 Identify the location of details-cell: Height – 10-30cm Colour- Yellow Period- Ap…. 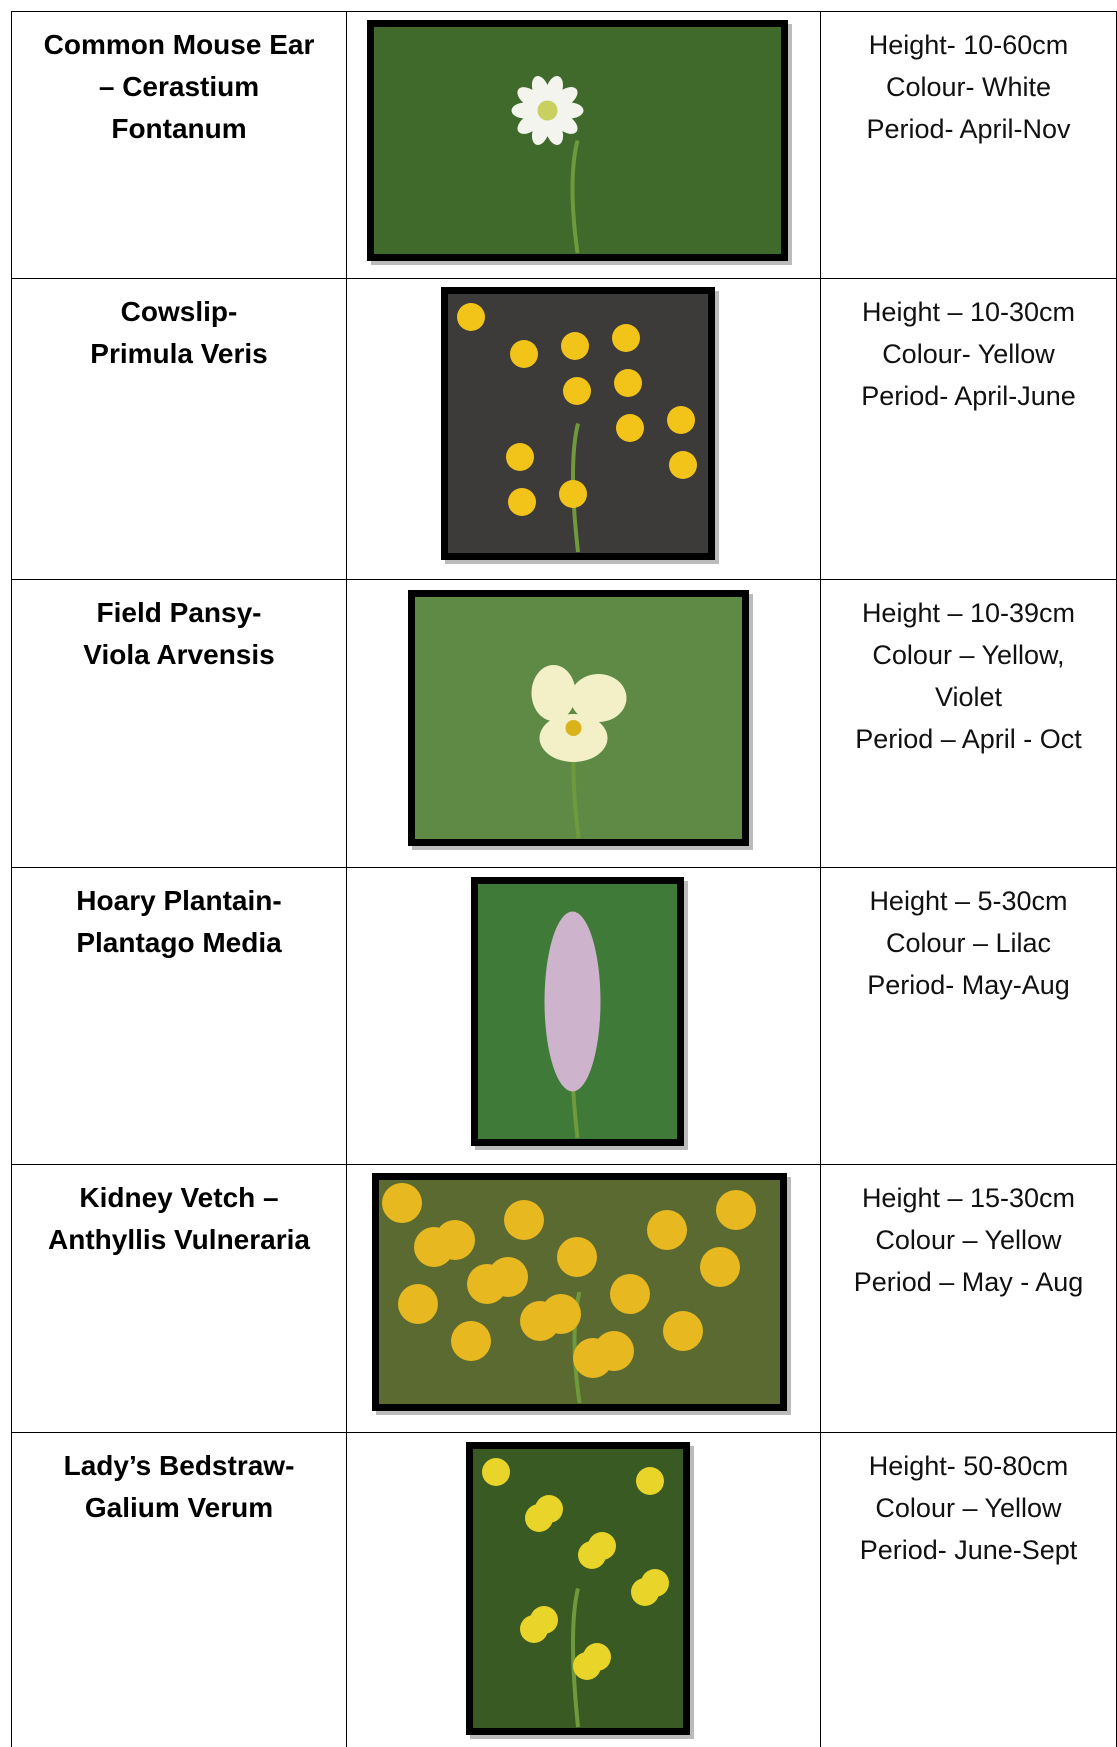
(968, 429).